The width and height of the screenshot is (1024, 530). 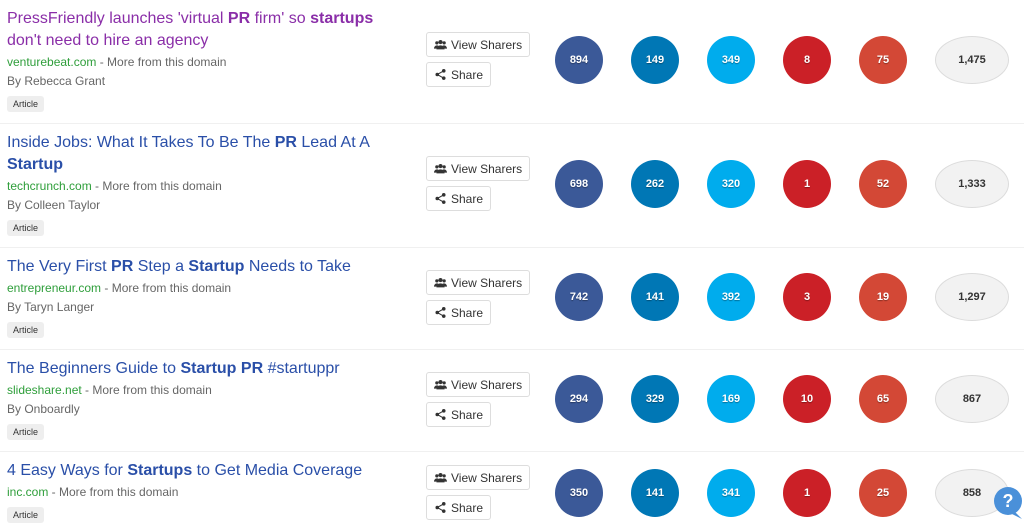 I want to click on pinterest-share-count: 3, so click(x=807, y=297).